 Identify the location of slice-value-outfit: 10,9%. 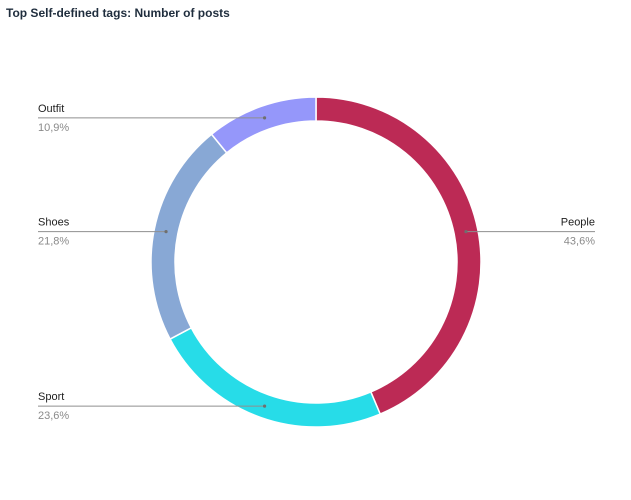
(53, 128).